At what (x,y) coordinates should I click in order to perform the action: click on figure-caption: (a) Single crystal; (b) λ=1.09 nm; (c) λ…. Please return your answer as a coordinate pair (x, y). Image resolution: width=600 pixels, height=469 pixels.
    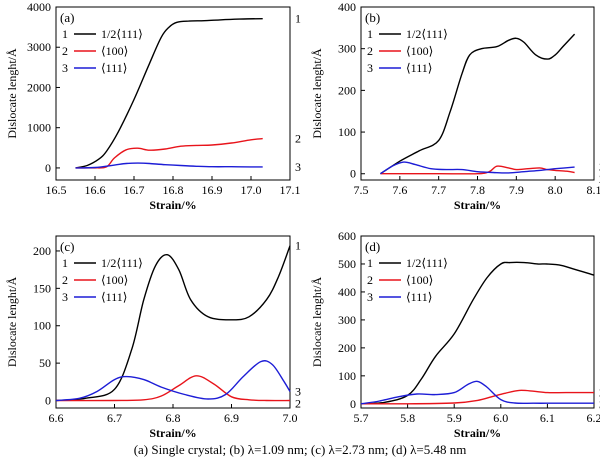
    Looking at the image, I should click on (300, 449).